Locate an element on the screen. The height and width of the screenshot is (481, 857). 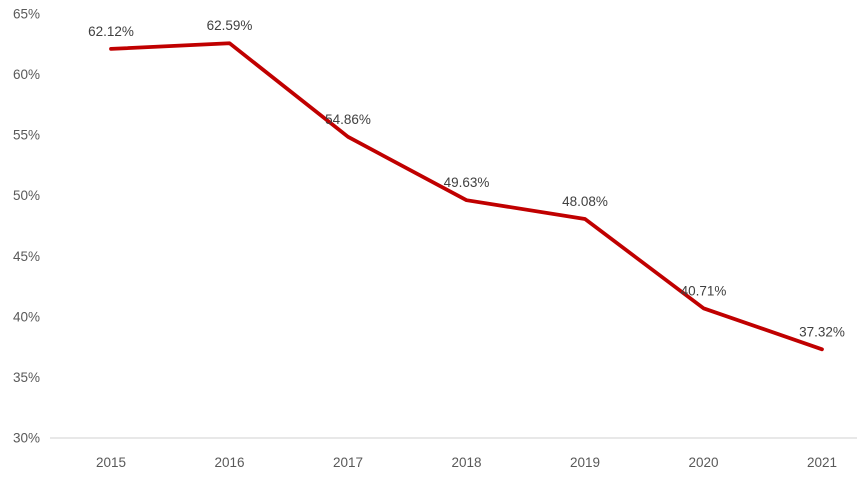
x-axis-tick-label: 2021 is located at coordinates (822, 462).